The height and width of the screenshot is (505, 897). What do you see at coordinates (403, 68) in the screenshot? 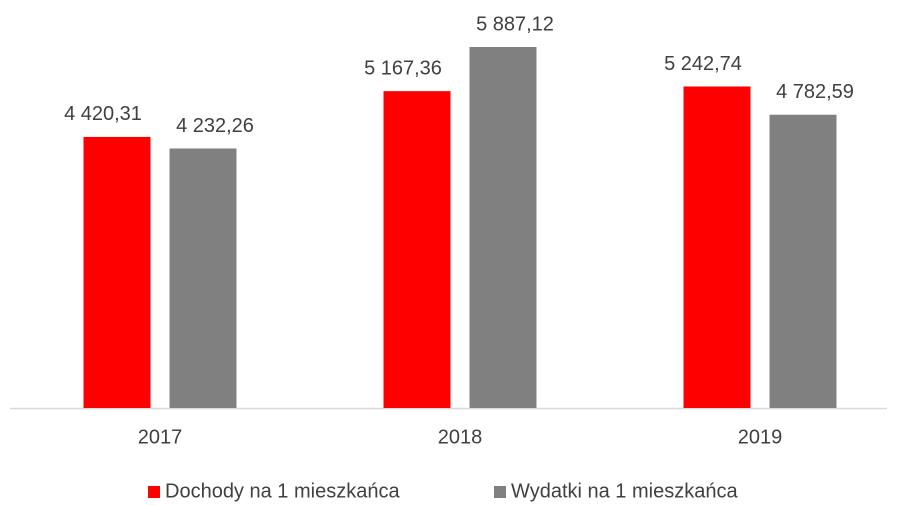
I see `data-label: 5 167,36` at bounding box center [403, 68].